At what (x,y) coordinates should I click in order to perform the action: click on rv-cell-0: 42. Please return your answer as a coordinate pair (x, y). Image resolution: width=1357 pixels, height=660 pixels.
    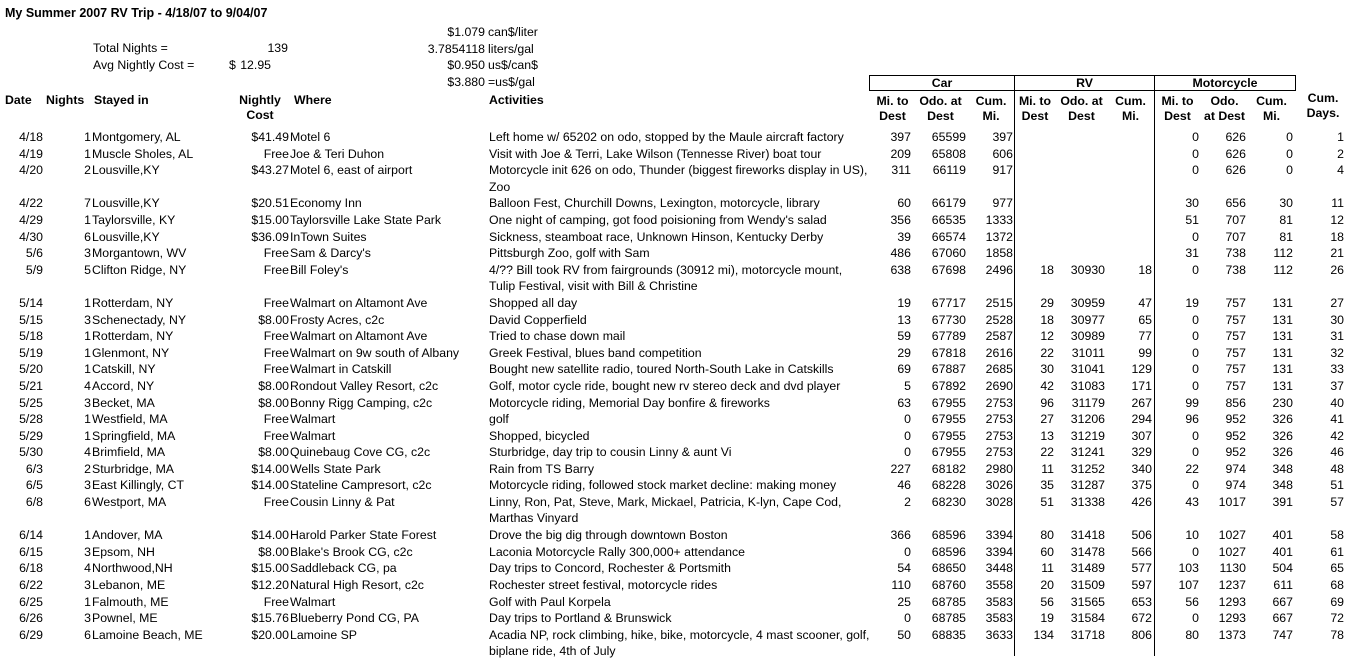
    Looking at the image, I should click on (1047, 385).